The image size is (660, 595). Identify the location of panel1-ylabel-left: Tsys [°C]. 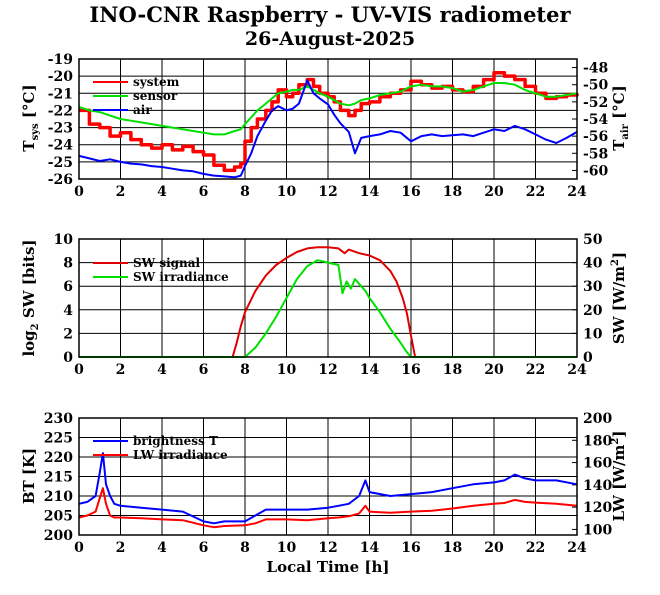
(30, 117).